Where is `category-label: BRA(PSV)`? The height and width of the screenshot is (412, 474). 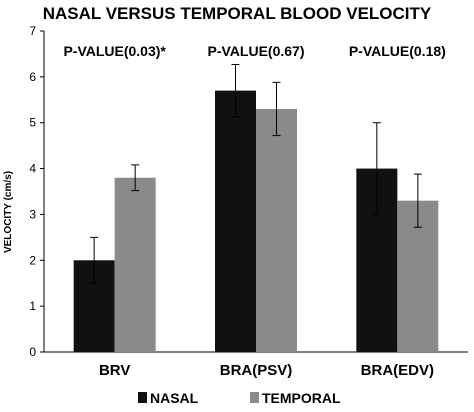 category-label: BRA(PSV) is located at coordinates (256, 370).